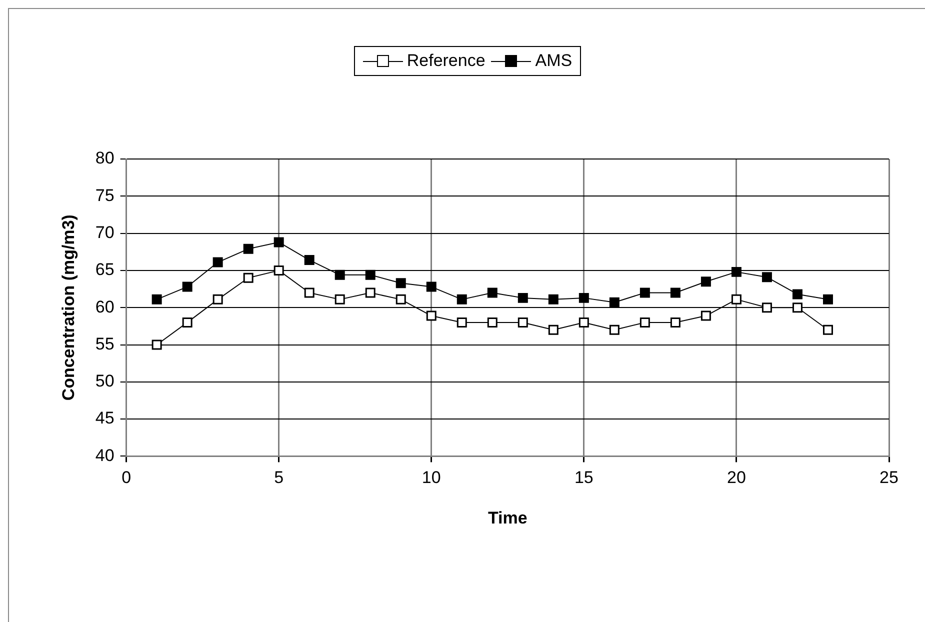 This screenshot has height=622, width=925. Describe the element at coordinates (104, 158) in the screenshot. I see `y-tick-label: 80` at that location.